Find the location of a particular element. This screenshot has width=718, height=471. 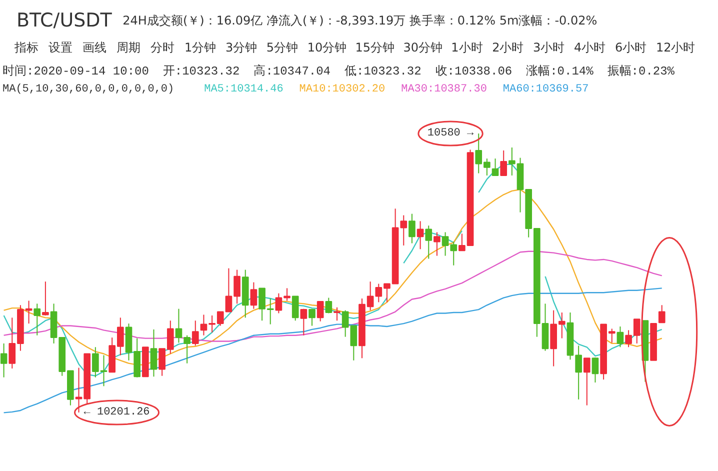

text: 时间:2020-09-14 10:00 is located at coordinates (75, 71).